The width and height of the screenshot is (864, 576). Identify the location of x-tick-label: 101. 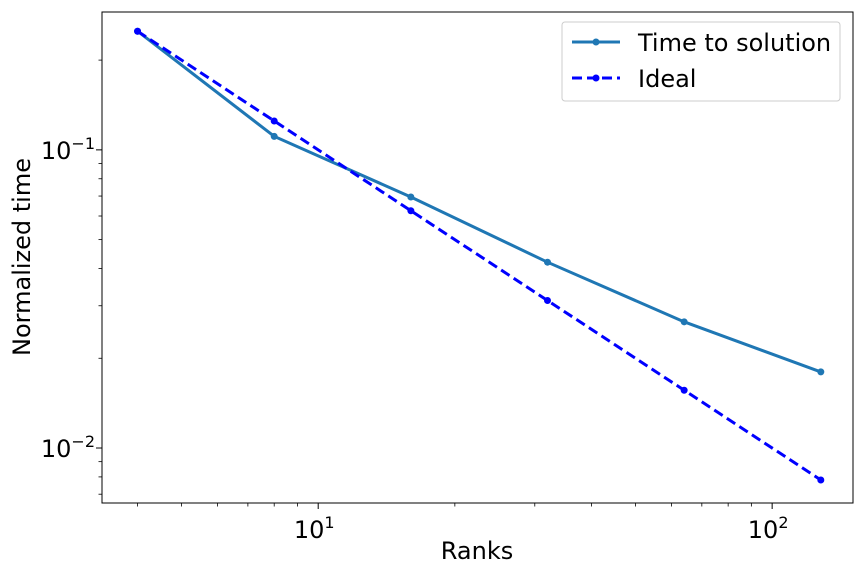
(314, 528).